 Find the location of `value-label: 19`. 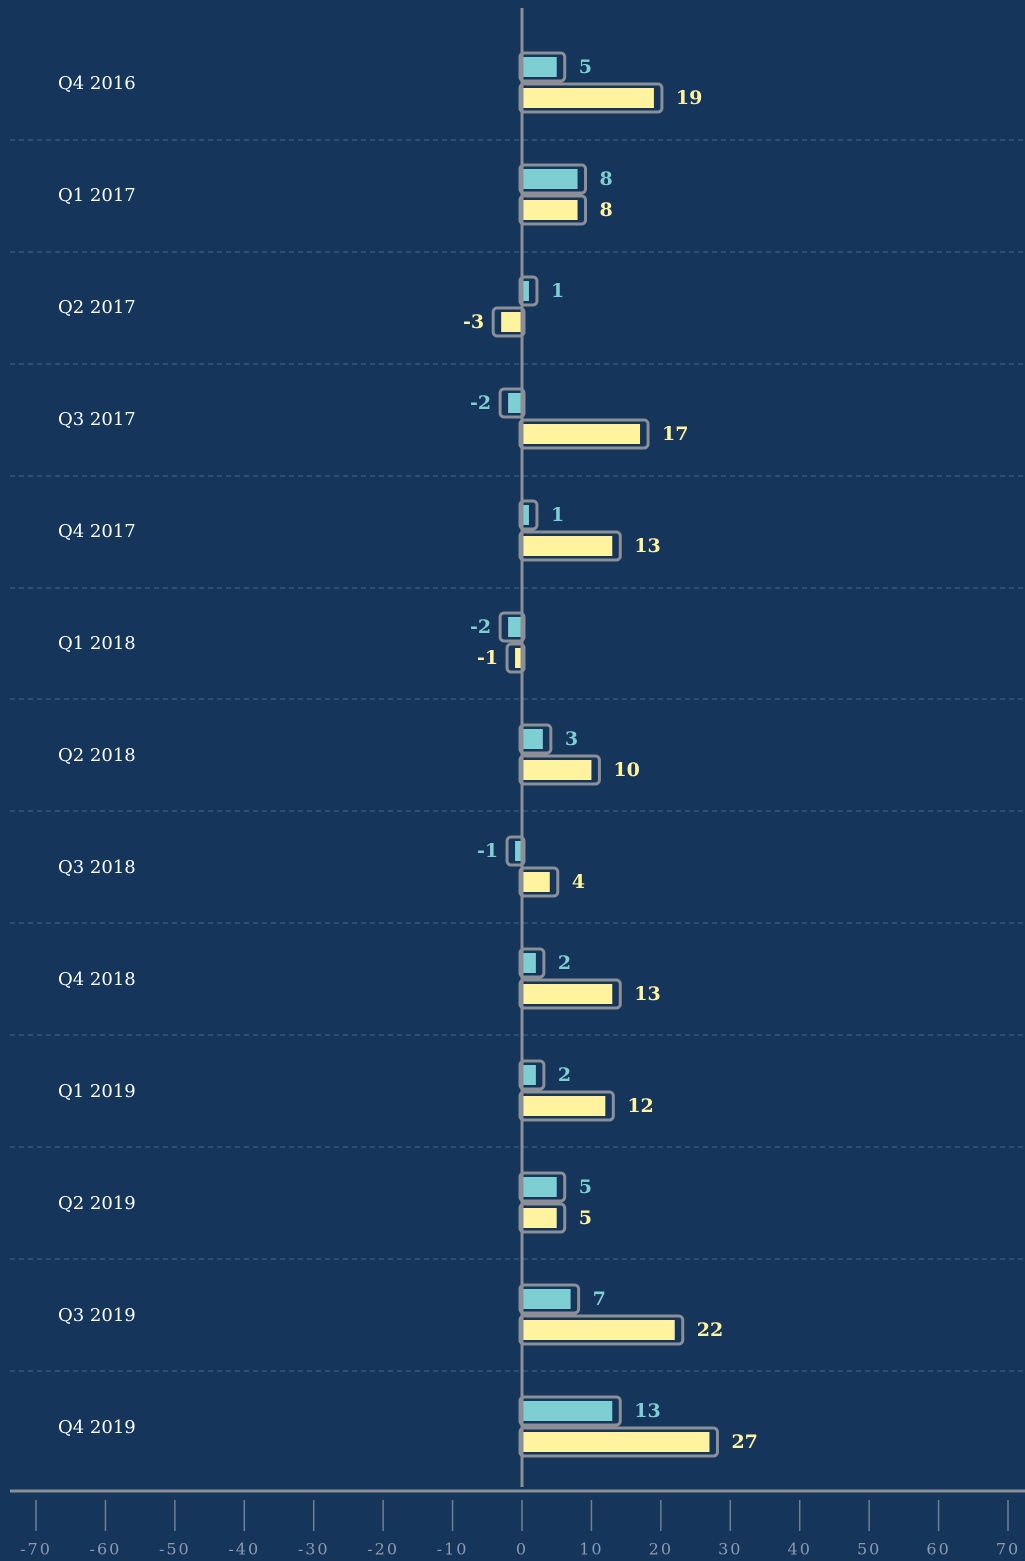

value-label: 19 is located at coordinates (689, 98).